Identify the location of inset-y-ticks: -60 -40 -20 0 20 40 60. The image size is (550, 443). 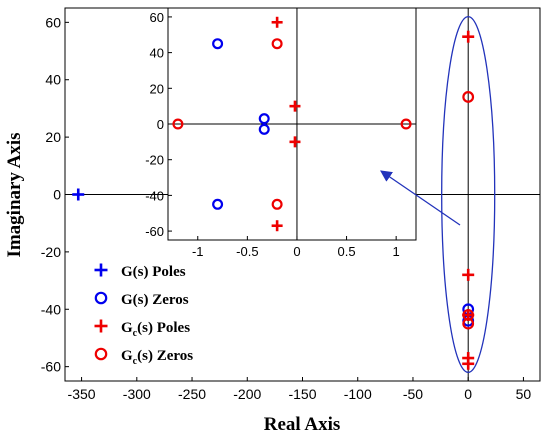
(158, 124).